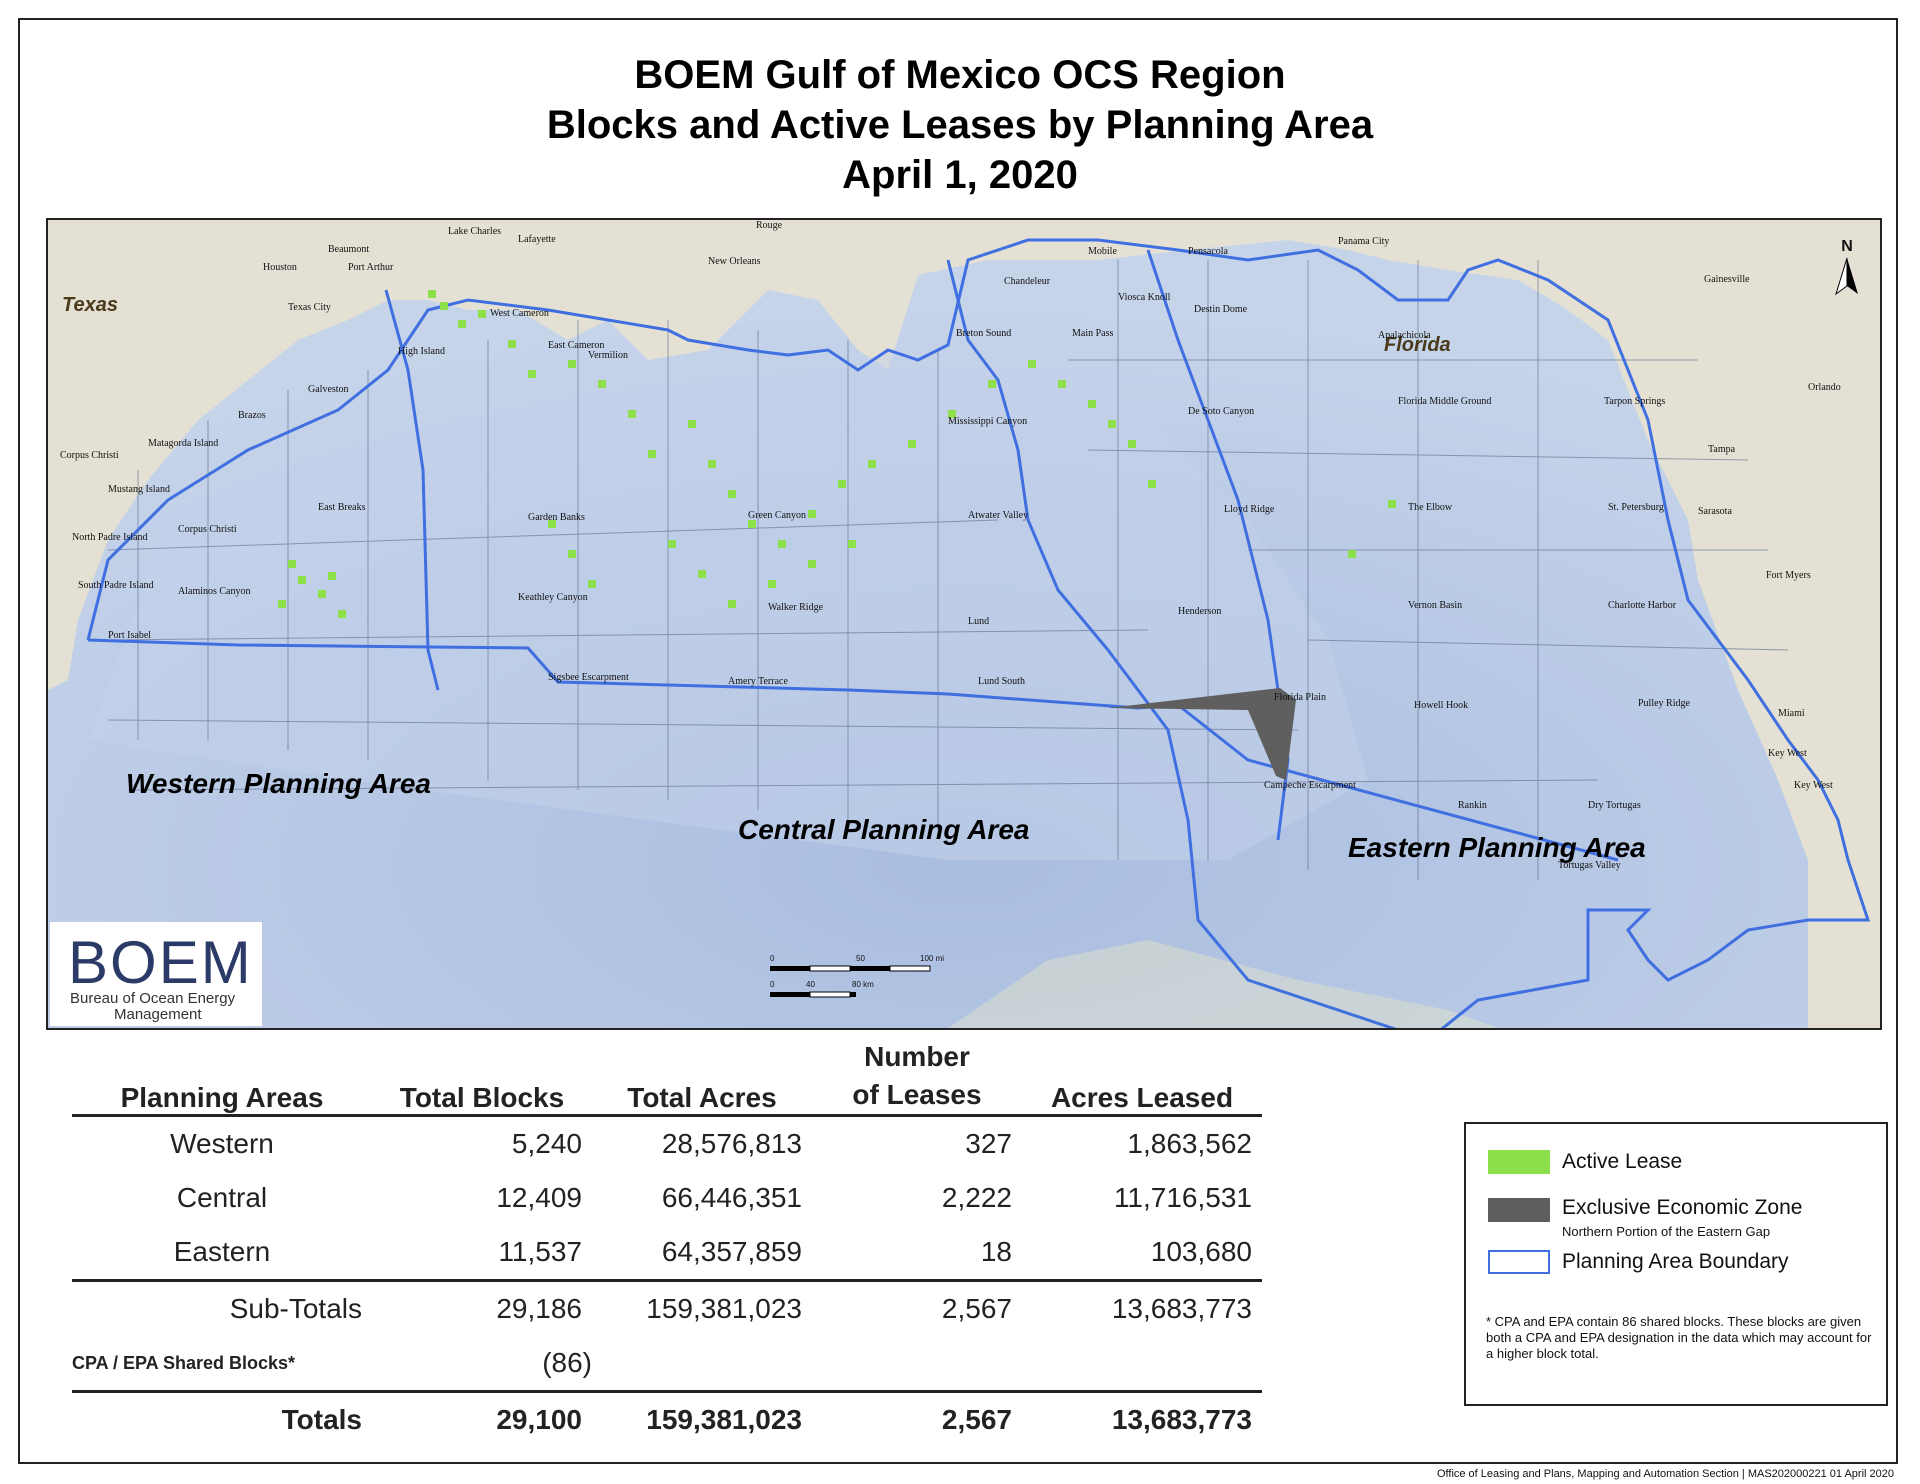 This screenshot has height=1484, width=1920. Describe the element at coordinates (702, 1077) in the screenshot. I see `header-total-acres: Total Acres` at that location.